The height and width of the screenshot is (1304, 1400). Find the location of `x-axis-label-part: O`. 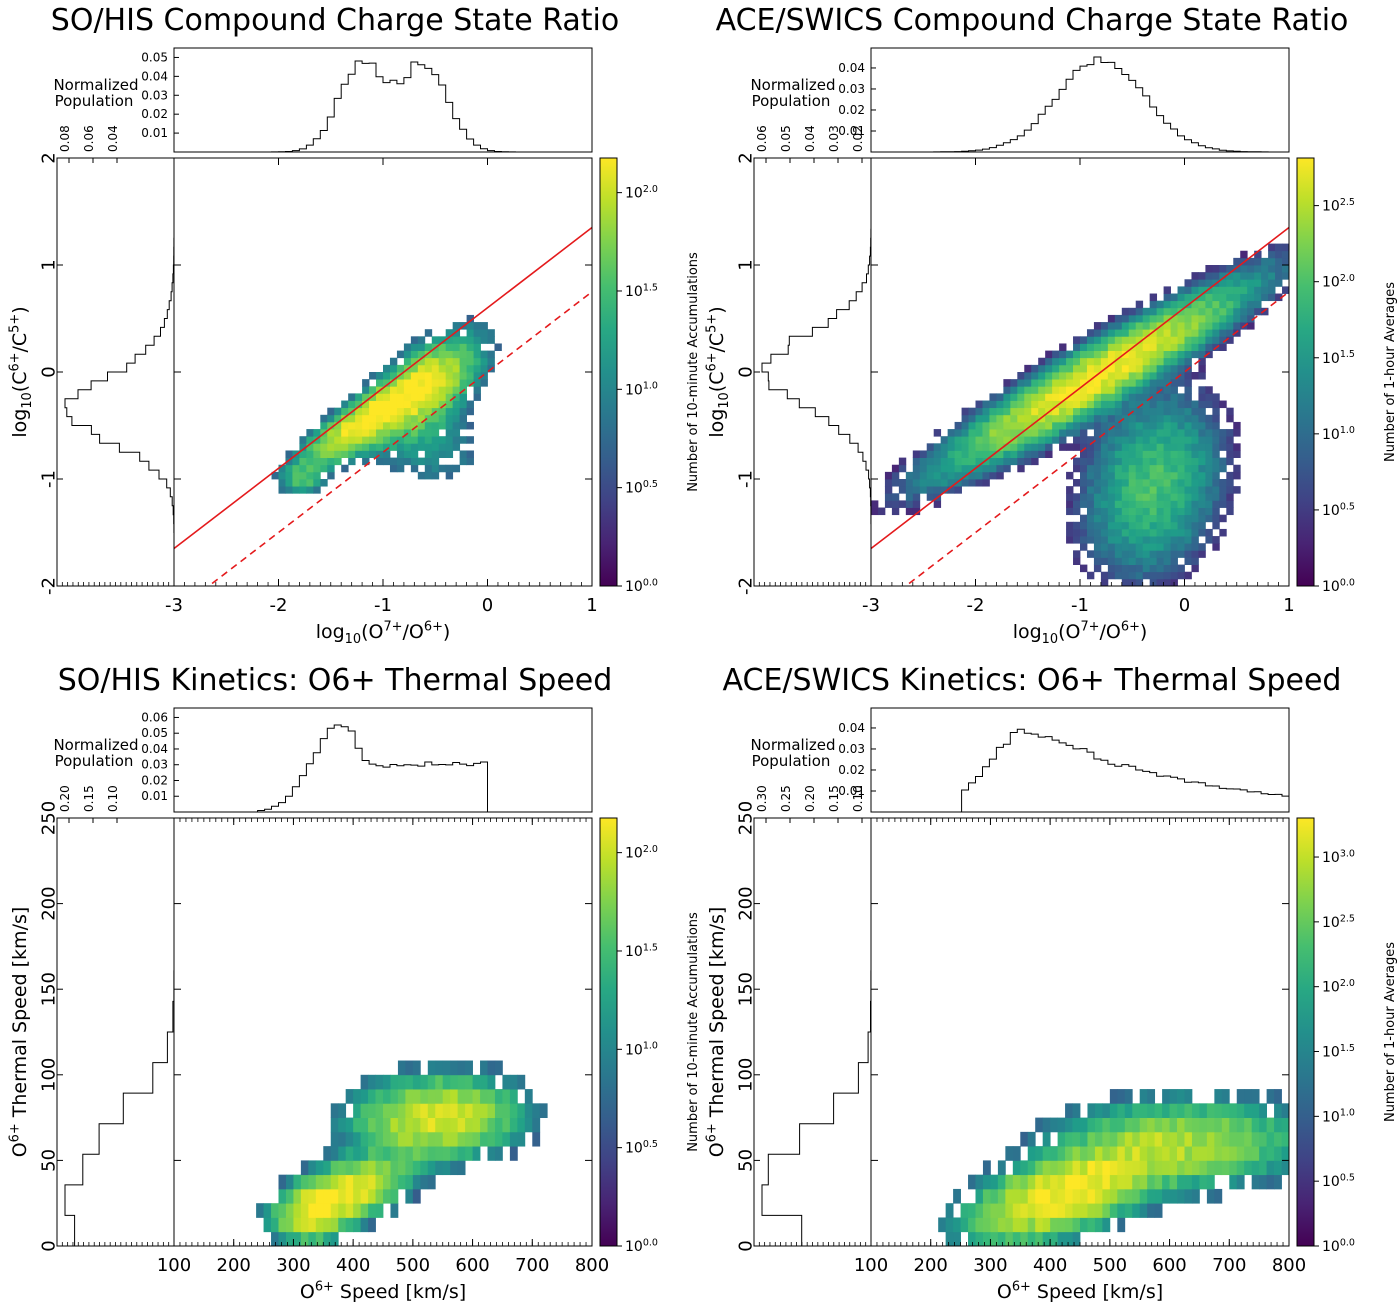

x-axis-label-part: O is located at coordinates (307, 1292).